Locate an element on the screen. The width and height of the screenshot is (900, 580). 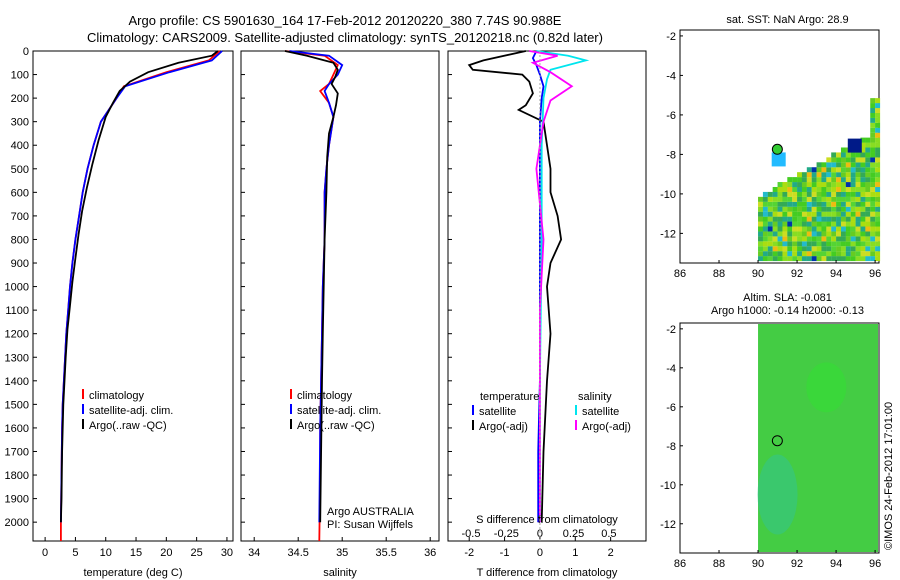
x-tick-label: 30 is located at coordinates (227, 553).